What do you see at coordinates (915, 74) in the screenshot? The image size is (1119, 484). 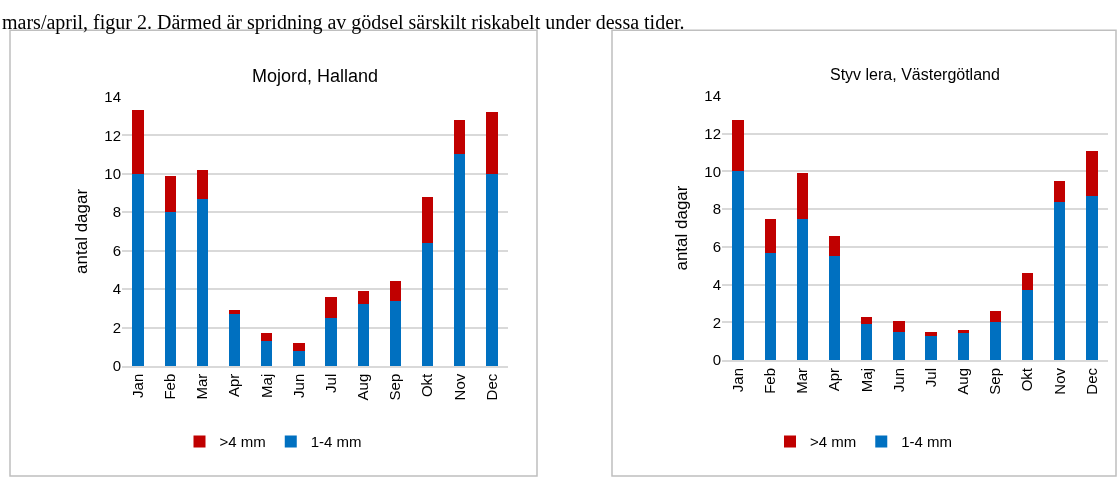 I see `chart-title: Styv lera, Västergötland` at bounding box center [915, 74].